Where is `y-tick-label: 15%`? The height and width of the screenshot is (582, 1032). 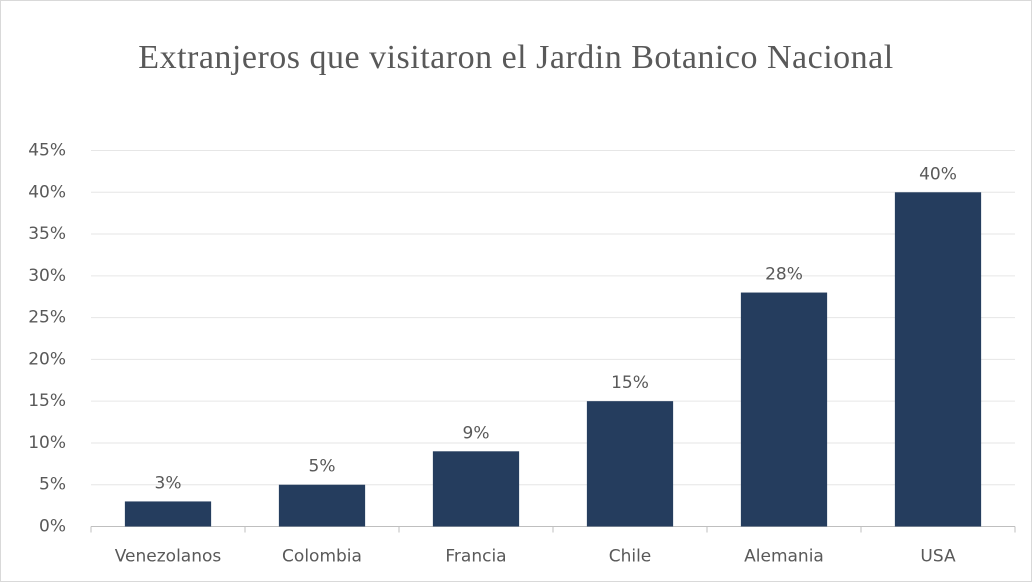 y-tick-label: 15% is located at coordinates (47, 401).